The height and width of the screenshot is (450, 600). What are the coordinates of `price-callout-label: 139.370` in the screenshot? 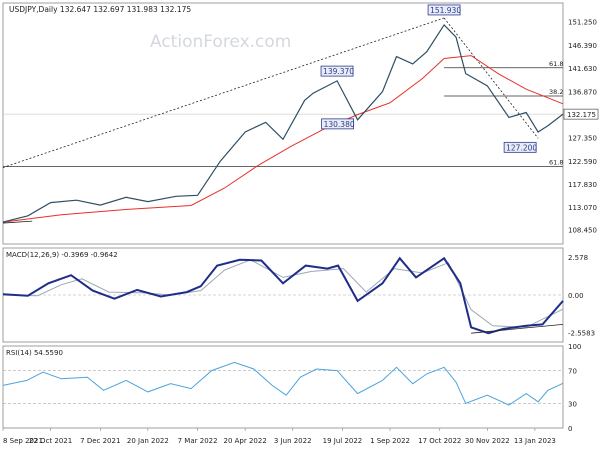 It's located at (338, 71).